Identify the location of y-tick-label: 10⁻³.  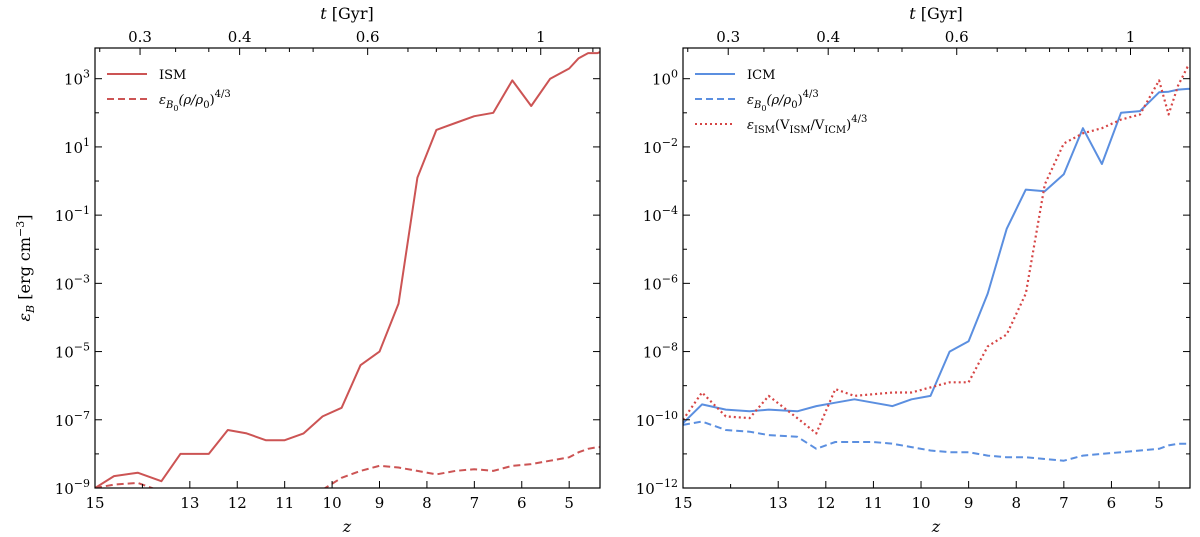
(72, 282).